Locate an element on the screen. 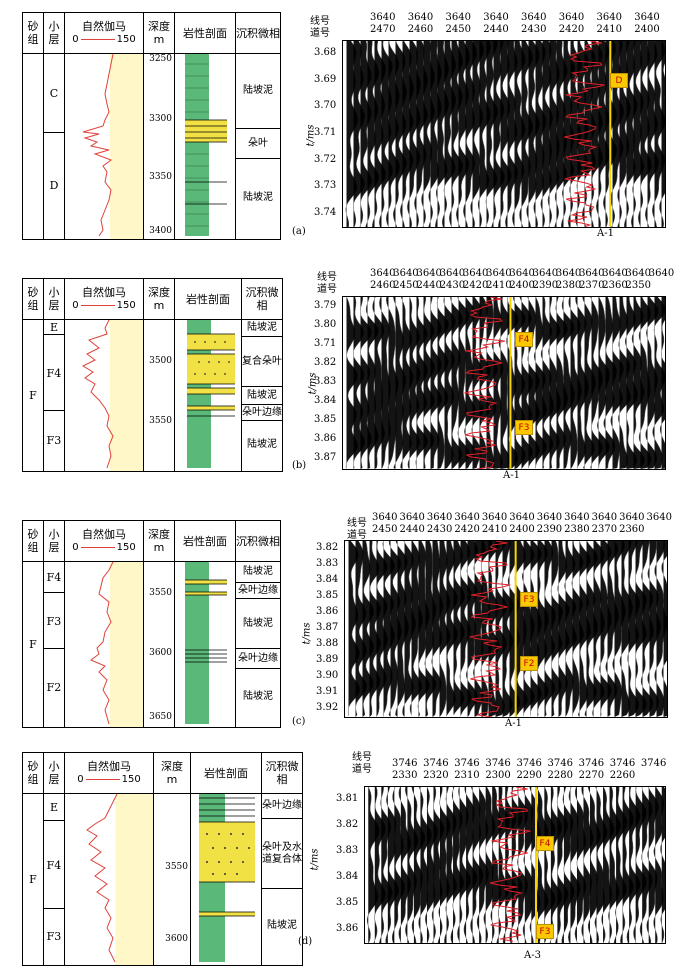 This screenshot has height=968, width=700. well-a: A-1 is located at coordinates (605, 233).